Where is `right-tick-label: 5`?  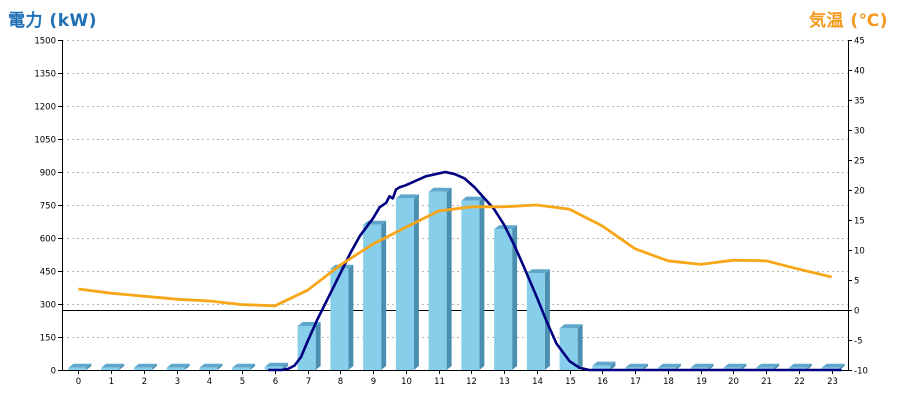
right-tick-label: 5 is located at coordinates (856, 282).